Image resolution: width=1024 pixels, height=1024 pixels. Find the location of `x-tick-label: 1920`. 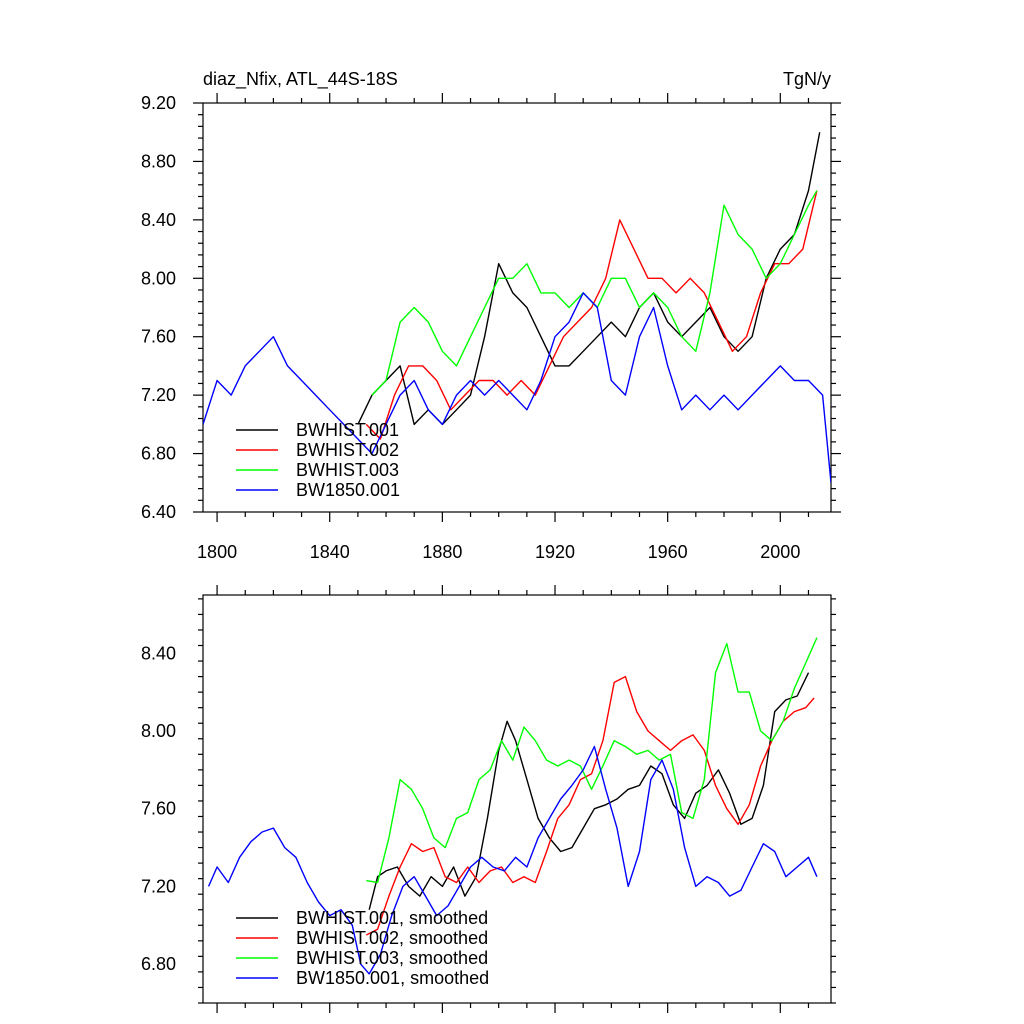

x-tick-label: 1920 is located at coordinates (555, 552).